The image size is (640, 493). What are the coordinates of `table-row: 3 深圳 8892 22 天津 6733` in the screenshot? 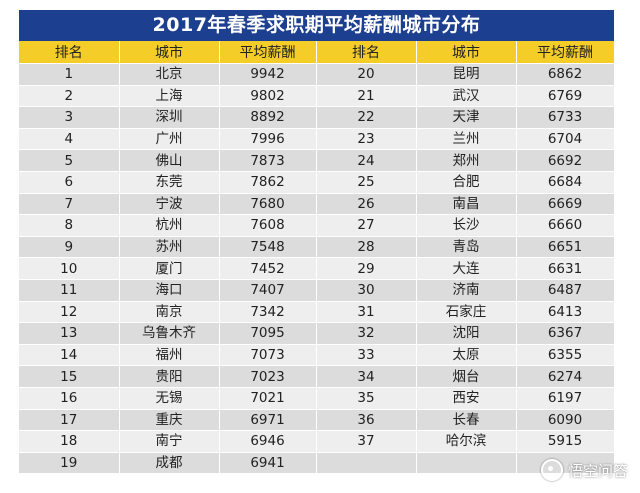 It's located at (317, 117).